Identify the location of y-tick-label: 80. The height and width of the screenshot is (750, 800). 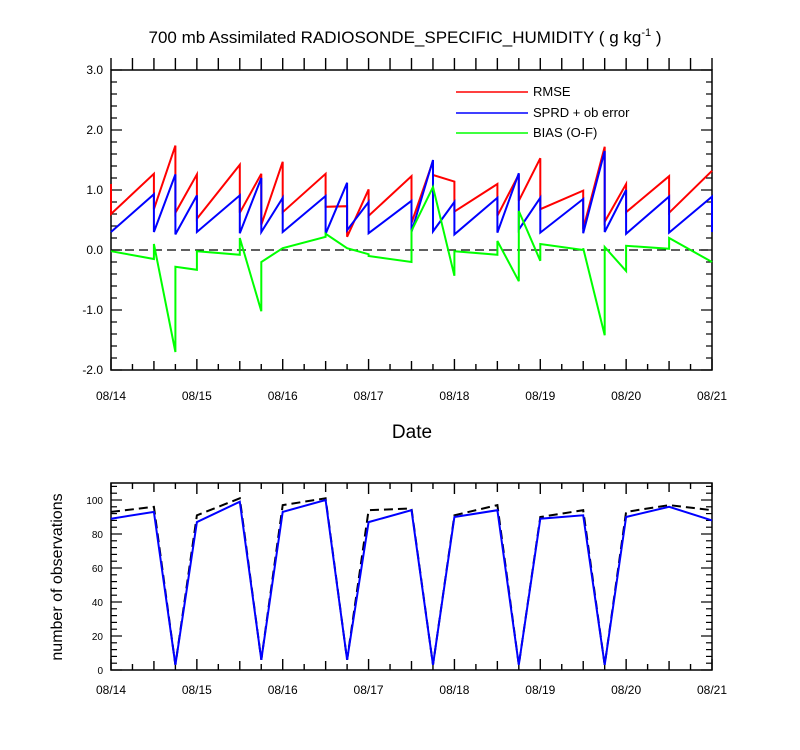
(98, 535).